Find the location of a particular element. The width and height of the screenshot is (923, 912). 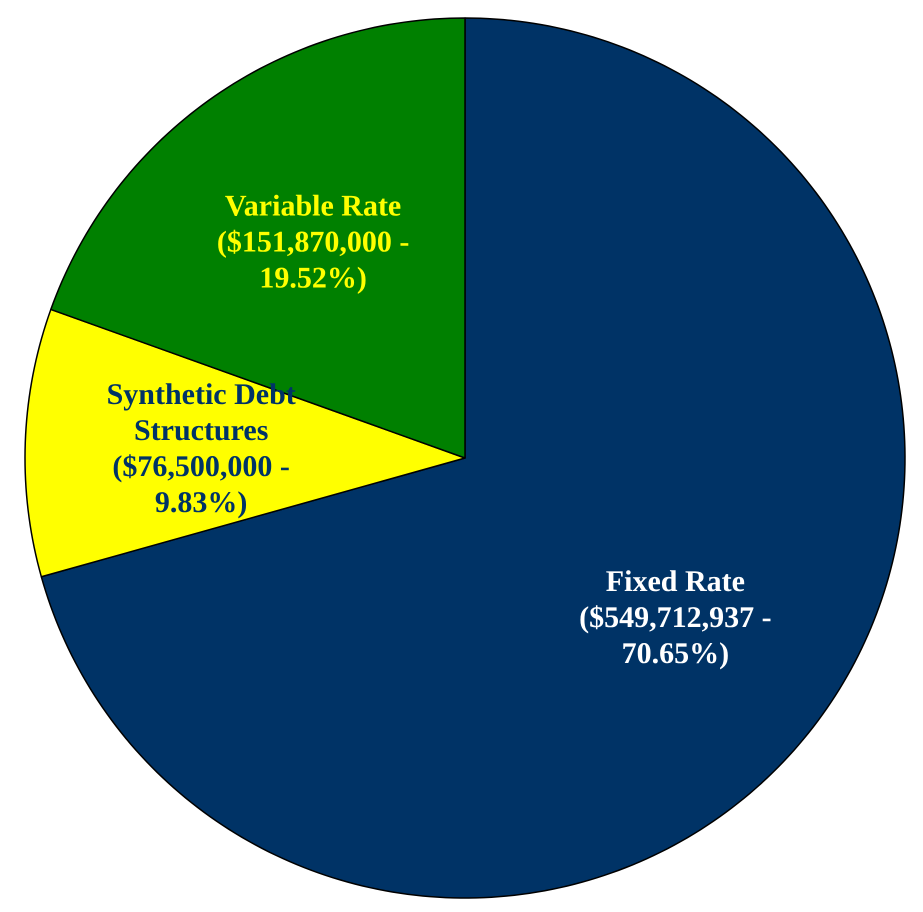

slice-label: Synthetic Debt Structures is located at coordinates (201, 413).